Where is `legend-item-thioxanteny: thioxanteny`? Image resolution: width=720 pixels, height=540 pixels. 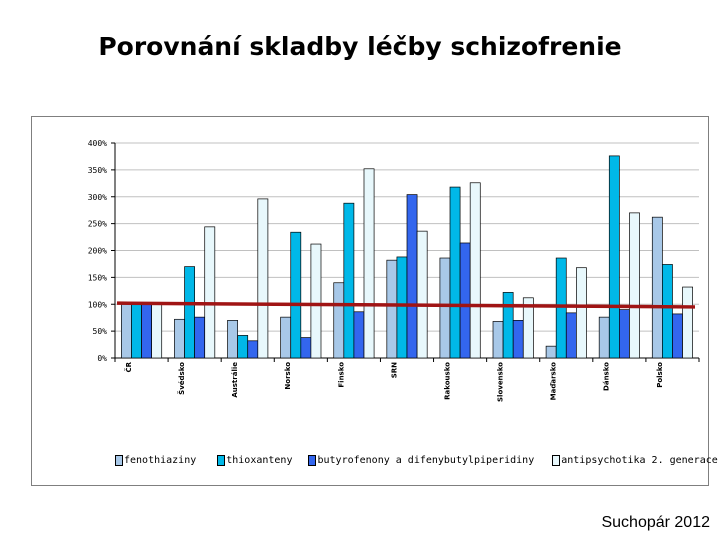
legend-item-thioxanteny: thioxanteny is located at coordinates (254, 460).